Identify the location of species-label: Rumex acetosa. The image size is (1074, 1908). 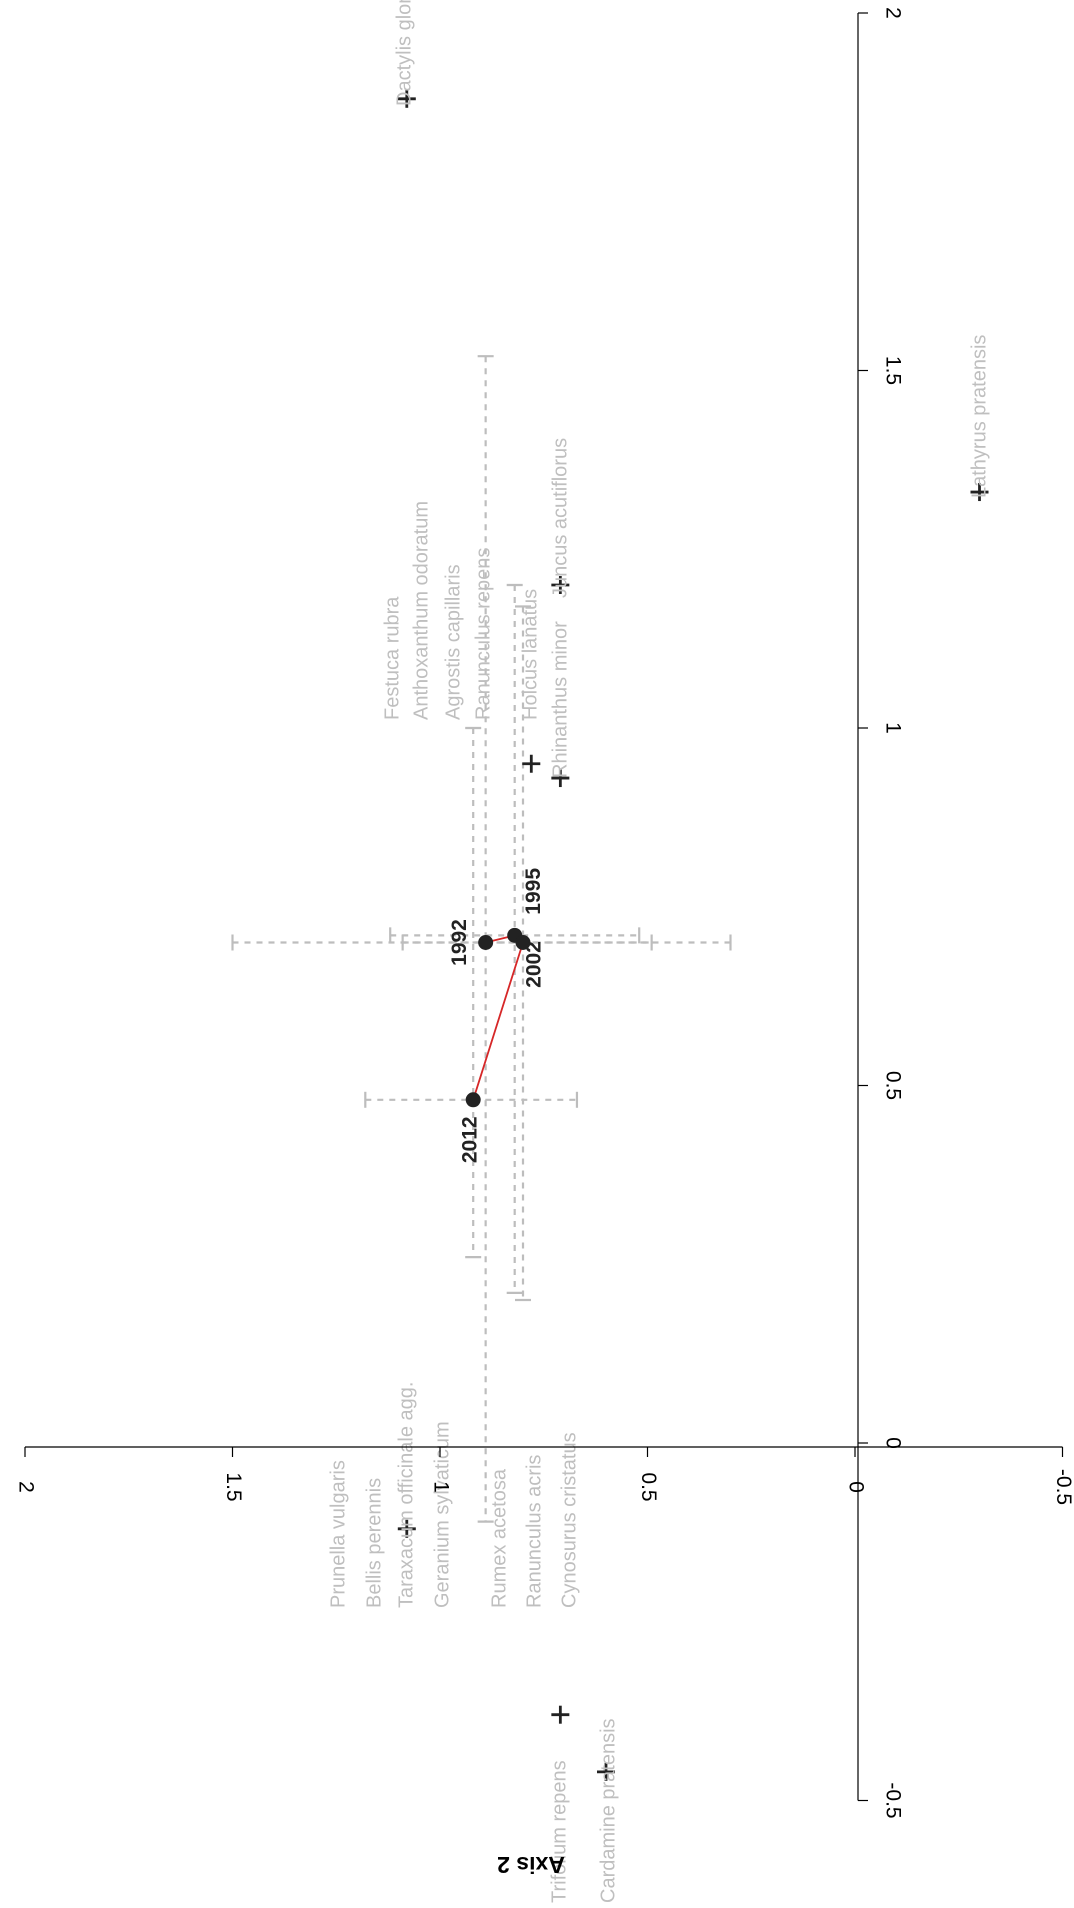
(499, 1538).